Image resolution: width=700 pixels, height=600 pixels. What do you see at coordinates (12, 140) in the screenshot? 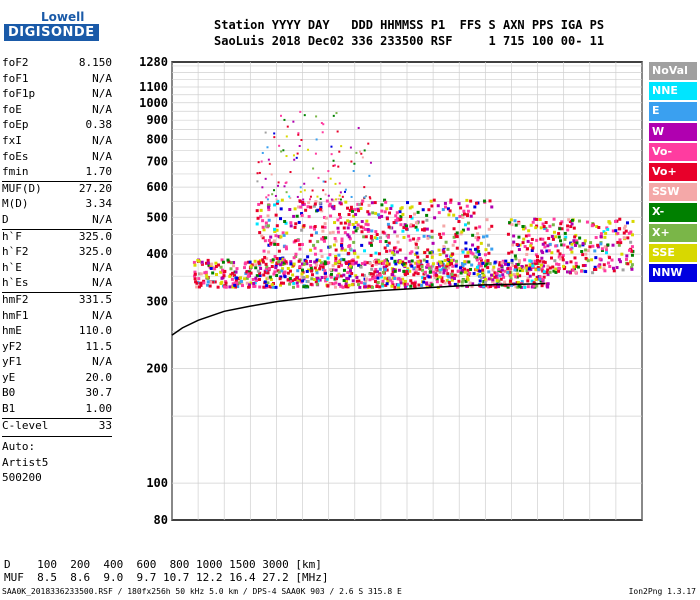
I see `param-key: fxI` at bounding box center [12, 140].